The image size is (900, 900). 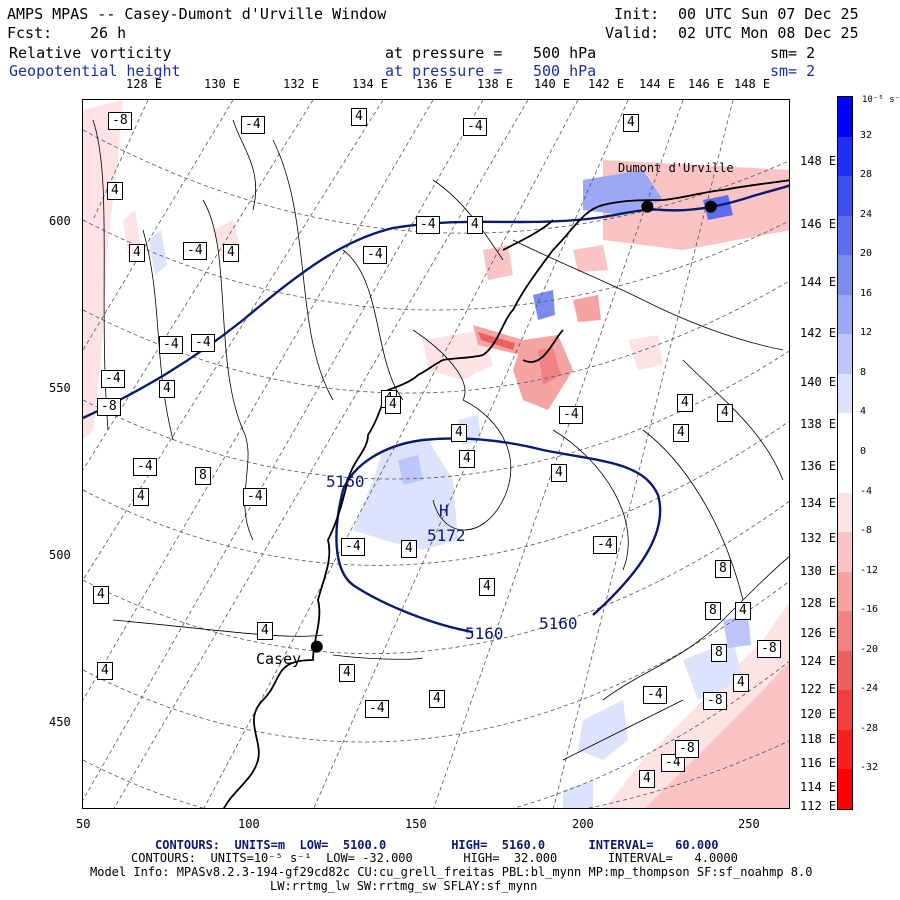 What do you see at coordinates (30, 33) in the screenshot?
I see `fcst-label: Fcst:` at bounding box center [30, 33].